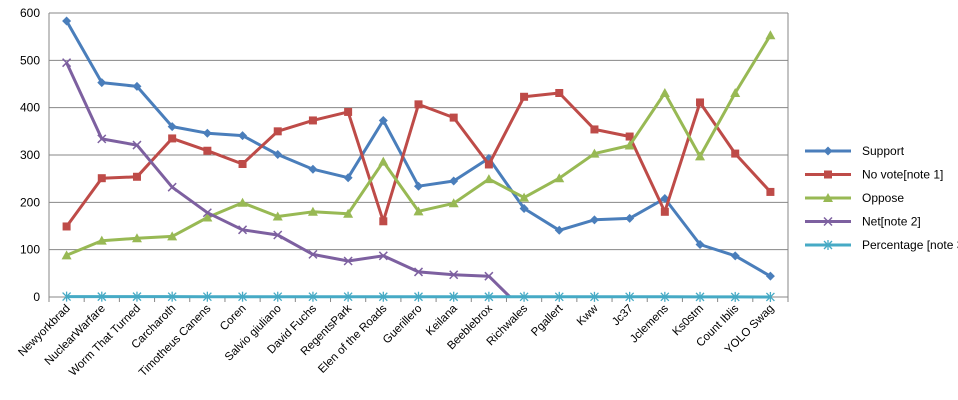 The width and height of the screenshot is (958, 400). Describe the element at coordinates (881, 245) in the screenshot. I see `legend-entry-percentage-note-3: Percentage [note 3]` at that location.